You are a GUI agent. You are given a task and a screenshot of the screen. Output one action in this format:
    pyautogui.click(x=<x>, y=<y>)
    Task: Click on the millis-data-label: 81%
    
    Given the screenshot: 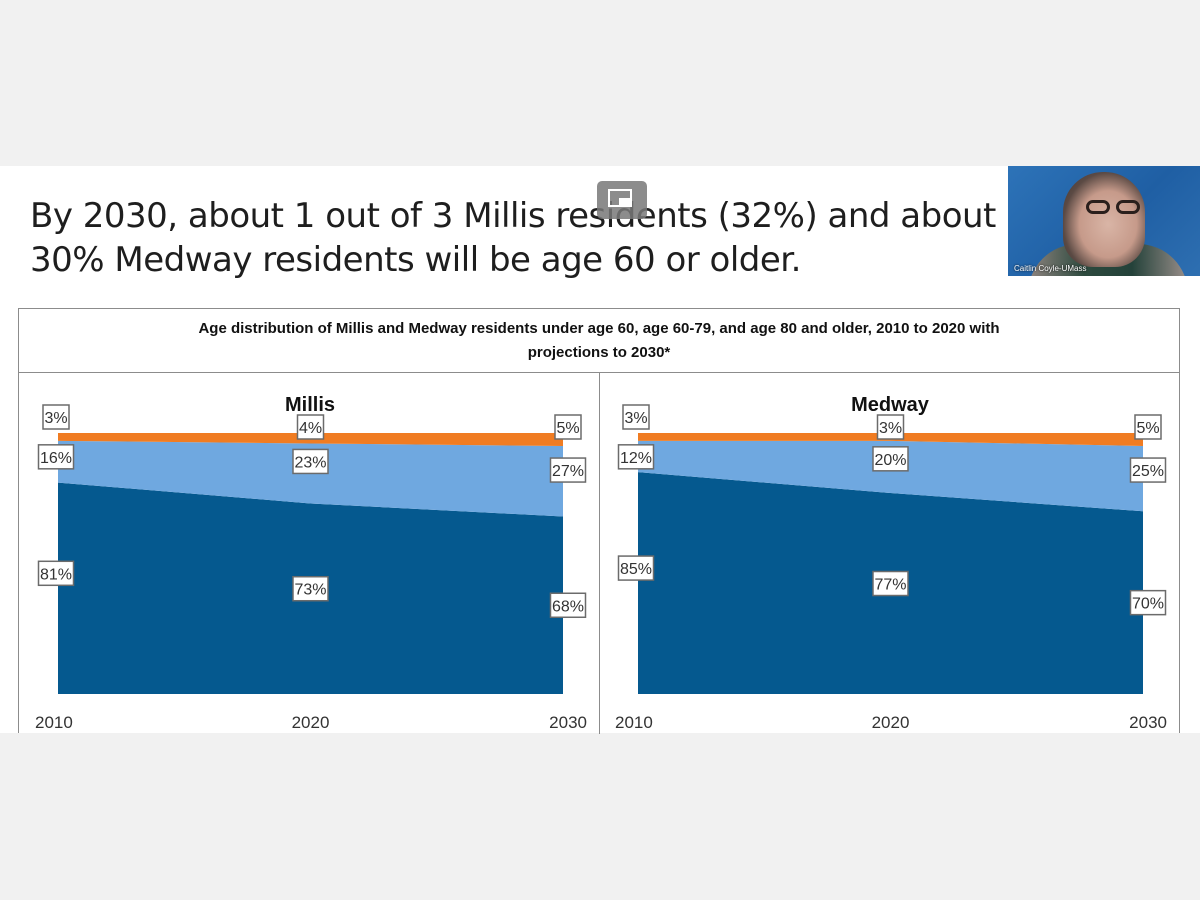 What is the action you would take?
    pyautogui.click(x=56, y=573)
    